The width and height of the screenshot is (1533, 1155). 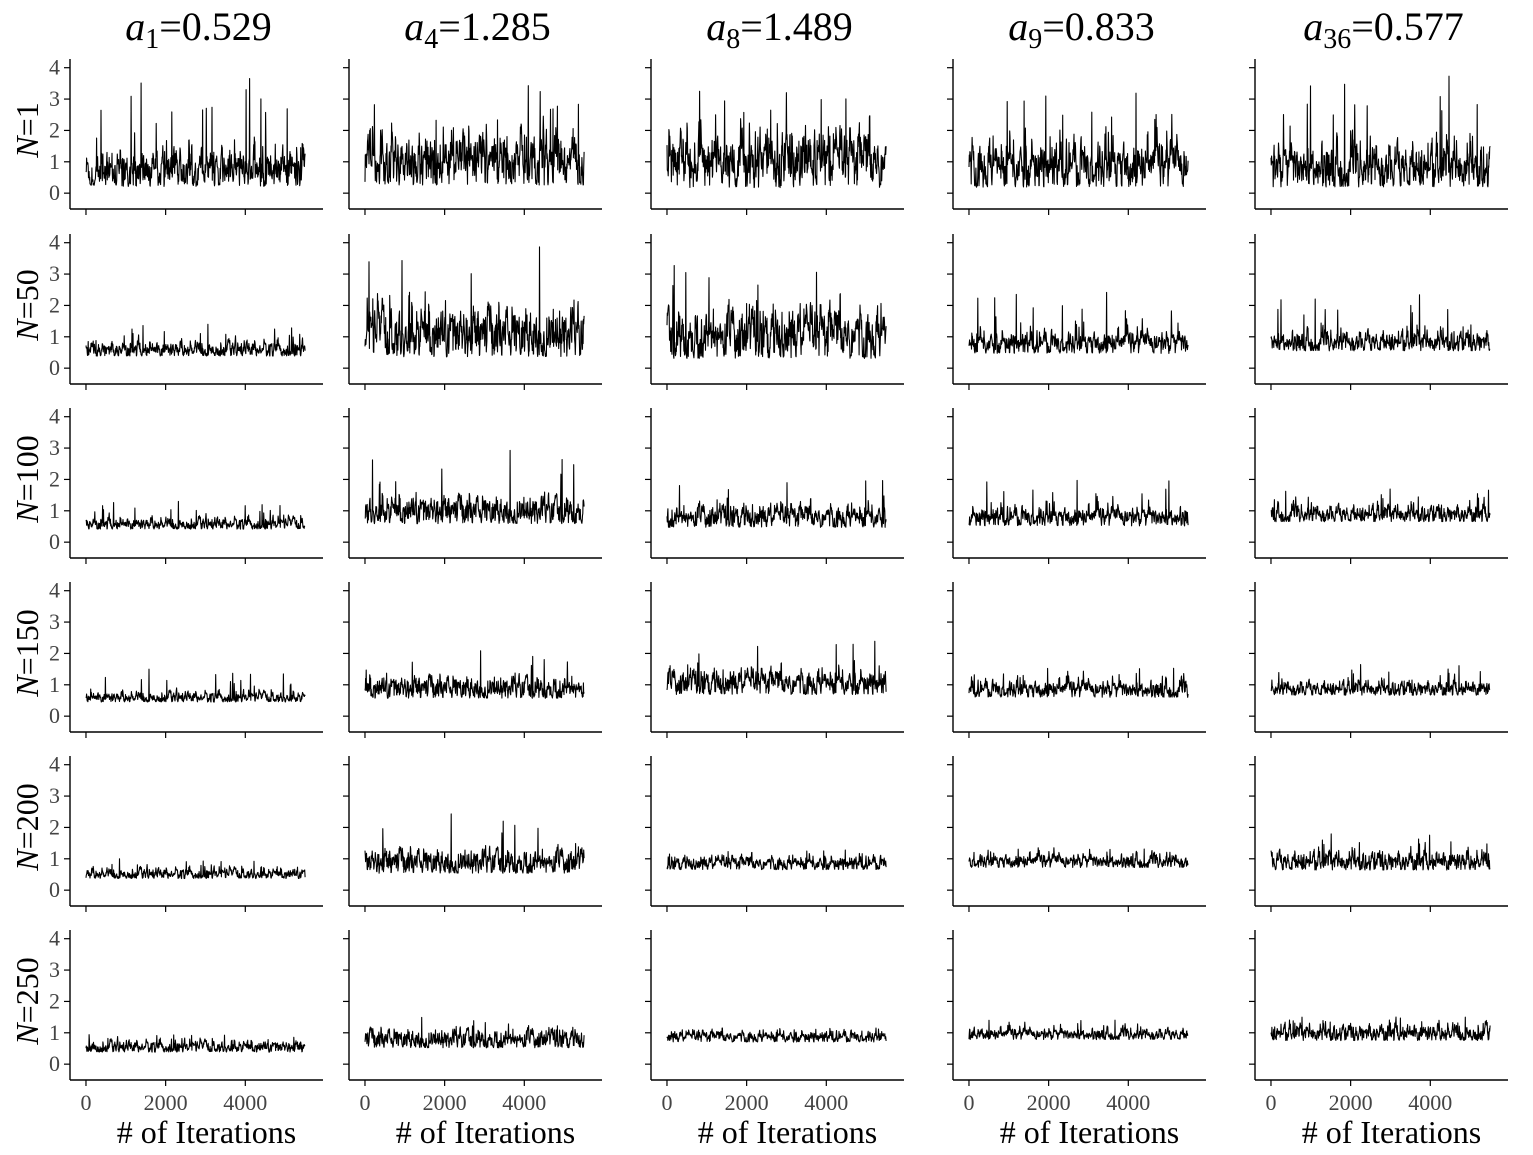 I want to click on panel-r5-c4, so click(x=1076, y=834).